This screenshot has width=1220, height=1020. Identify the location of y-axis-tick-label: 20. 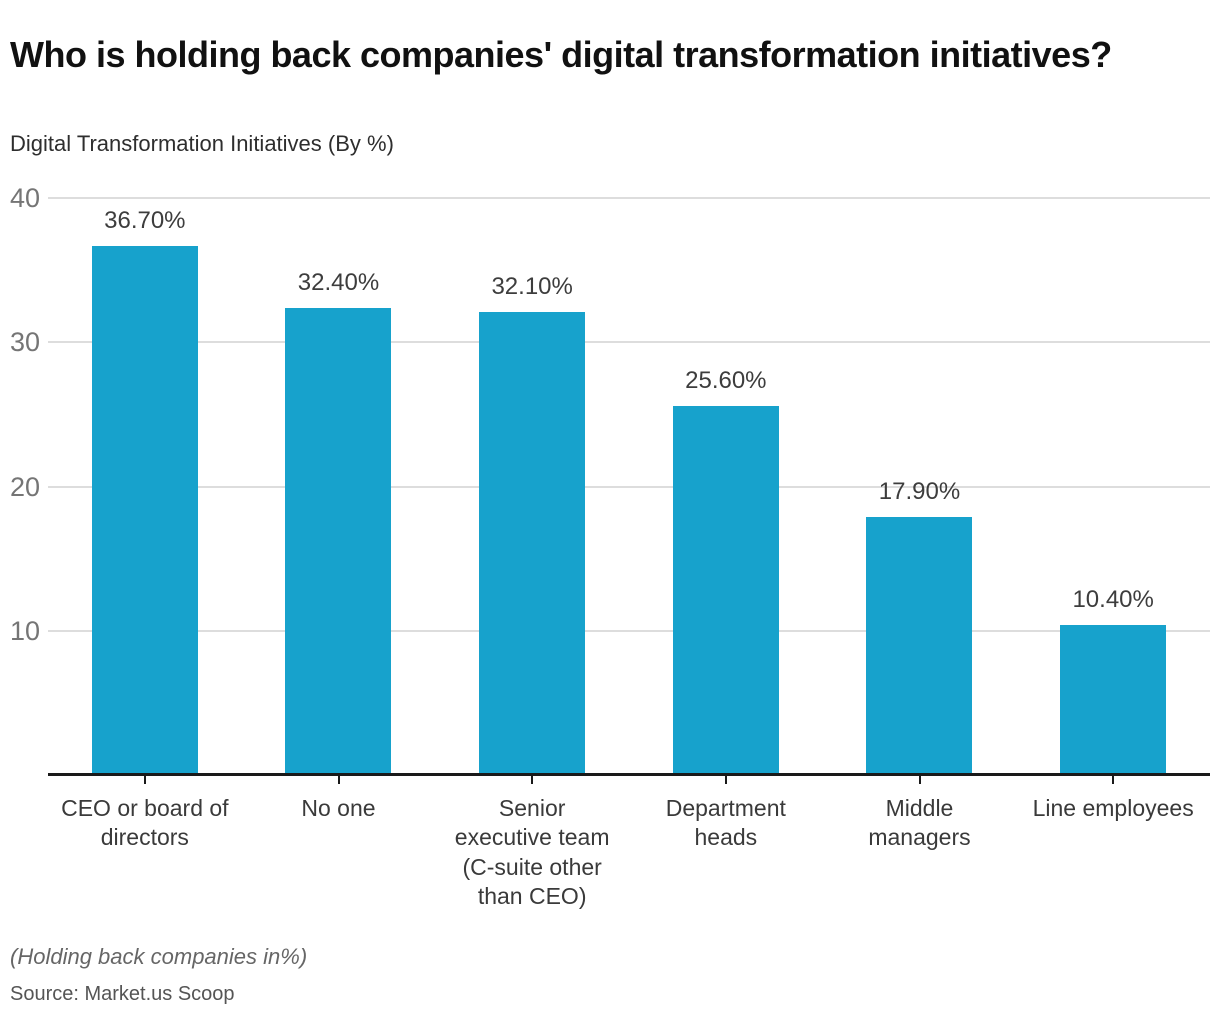
(24, 486).